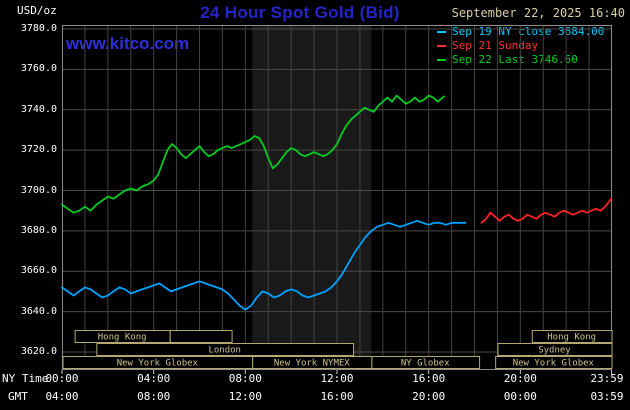 This screenshot has height=410, width=630. I want to click on session-label: NY Globex, so click(425, 364).